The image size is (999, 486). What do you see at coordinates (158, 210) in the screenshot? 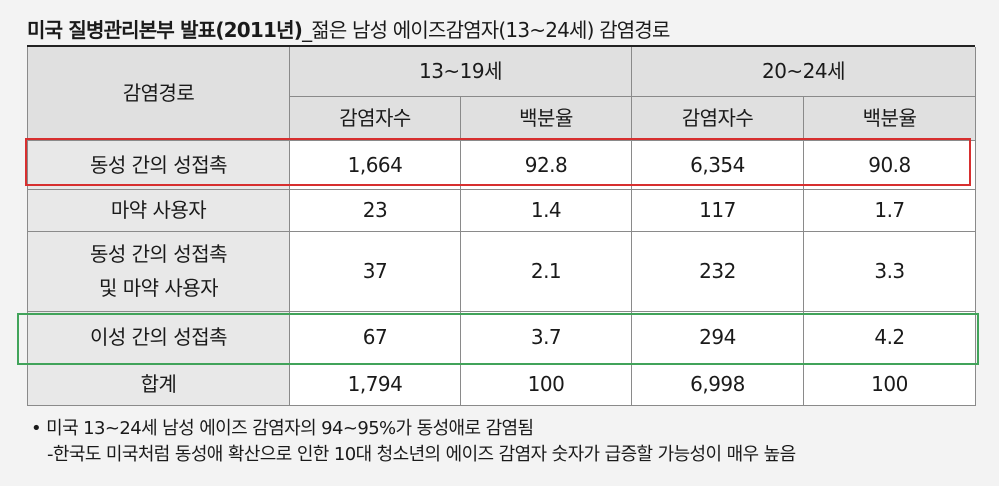
I see `row-label: 마약 사용자` at bounding box center [158, 210].